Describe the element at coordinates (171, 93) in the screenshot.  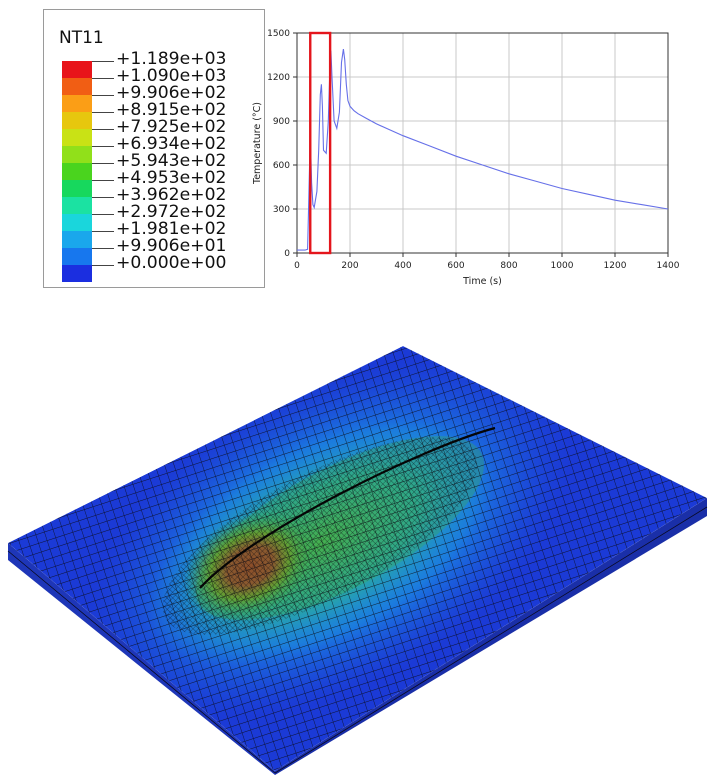
I see `legend-label: +9.906e+02` at that location.